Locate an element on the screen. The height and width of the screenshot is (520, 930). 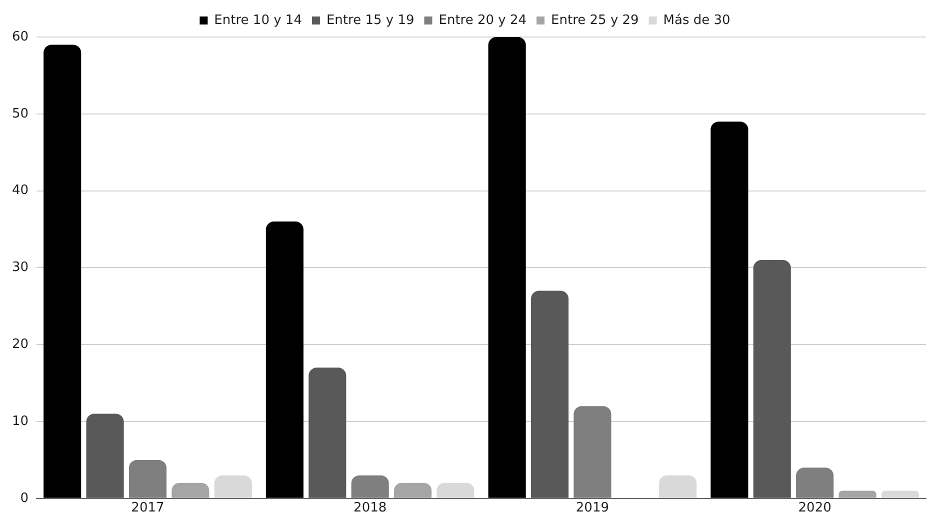
x-tick-label: 2019 is located at coordinates (592, 508).